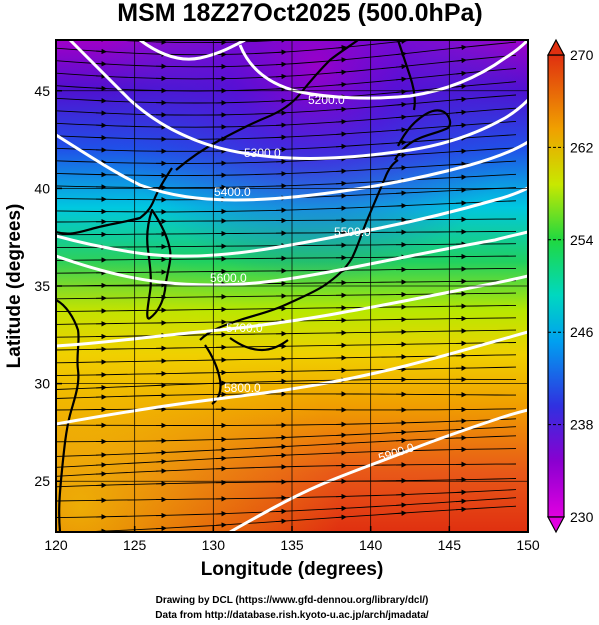  Describe the element at coordinates (42, 188) in the screenshot. I see `y-tick-label: 40` at that location.